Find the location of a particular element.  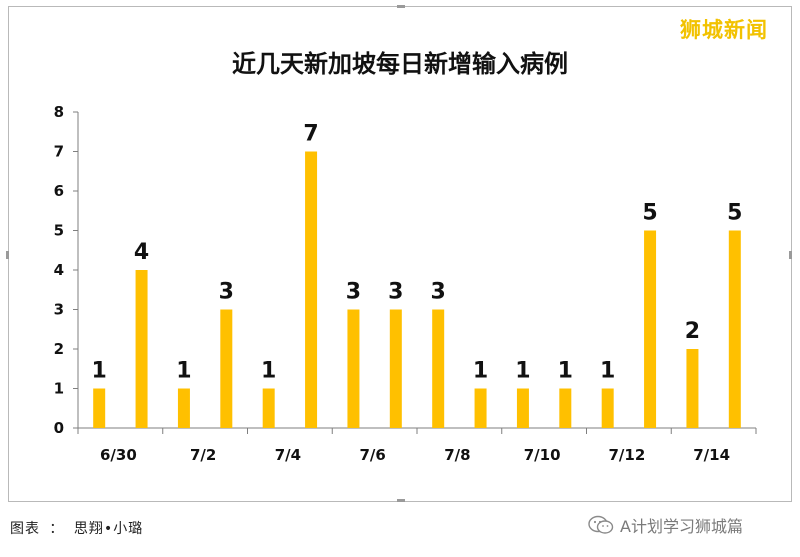

data-label-7/7: 3 is located at coordinates (395, 292).